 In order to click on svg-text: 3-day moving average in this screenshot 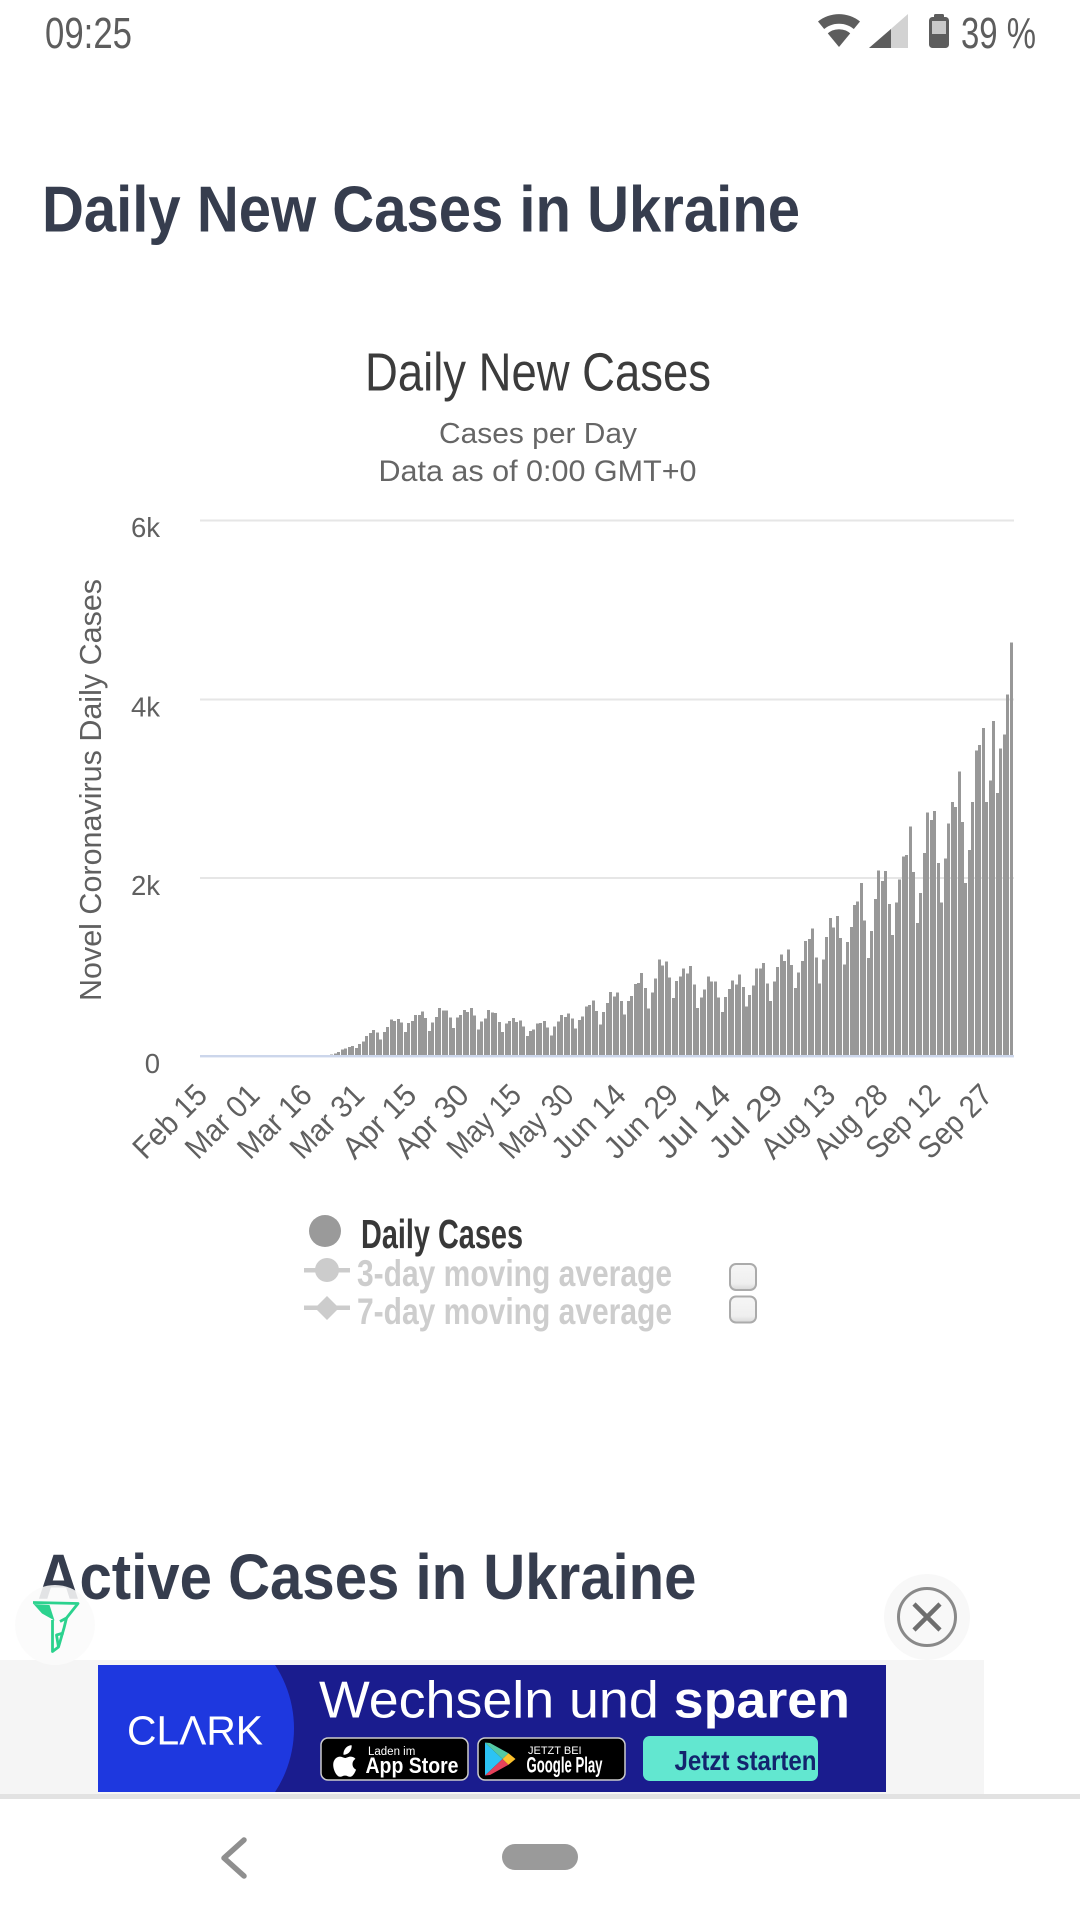, I will do `click(514, 1273)`.